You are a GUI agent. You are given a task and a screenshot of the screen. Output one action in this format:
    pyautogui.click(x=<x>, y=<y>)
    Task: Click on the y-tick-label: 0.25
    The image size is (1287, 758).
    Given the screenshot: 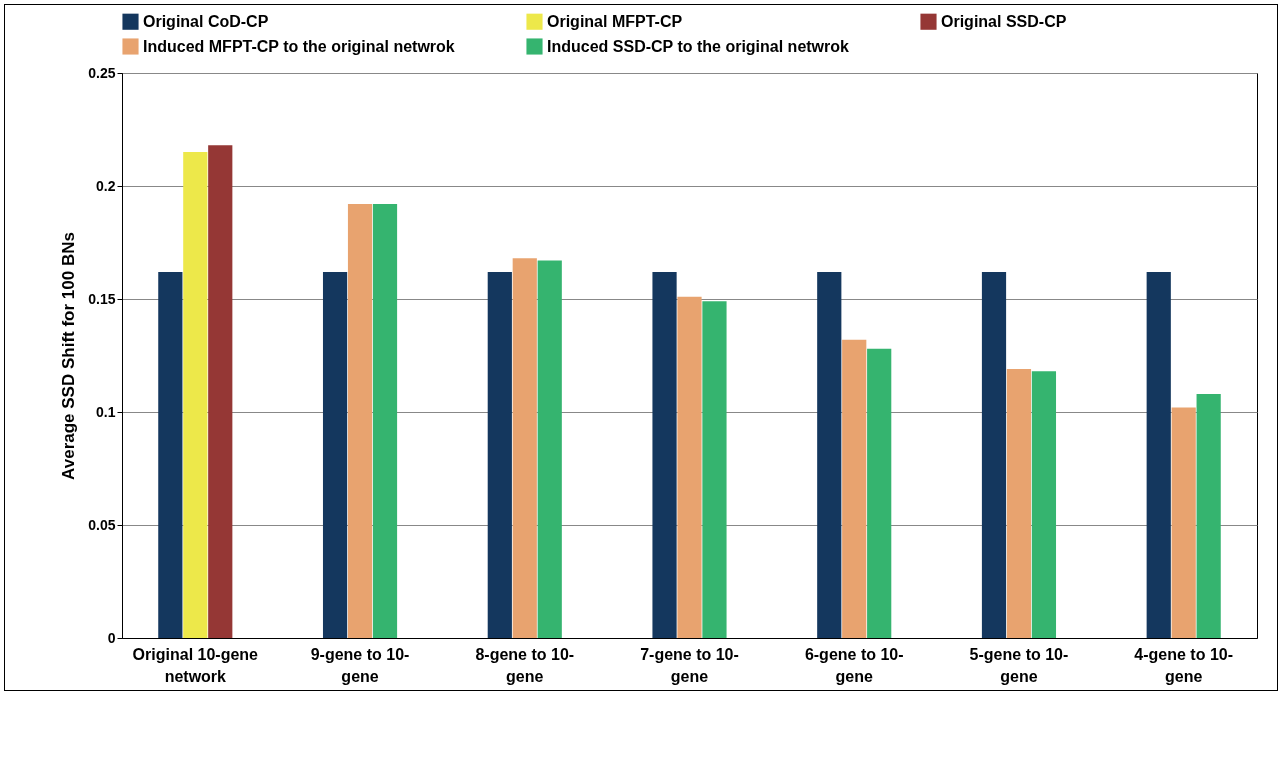 What is the action you would take?
    pyautogui.click(x=102, y=72)
    